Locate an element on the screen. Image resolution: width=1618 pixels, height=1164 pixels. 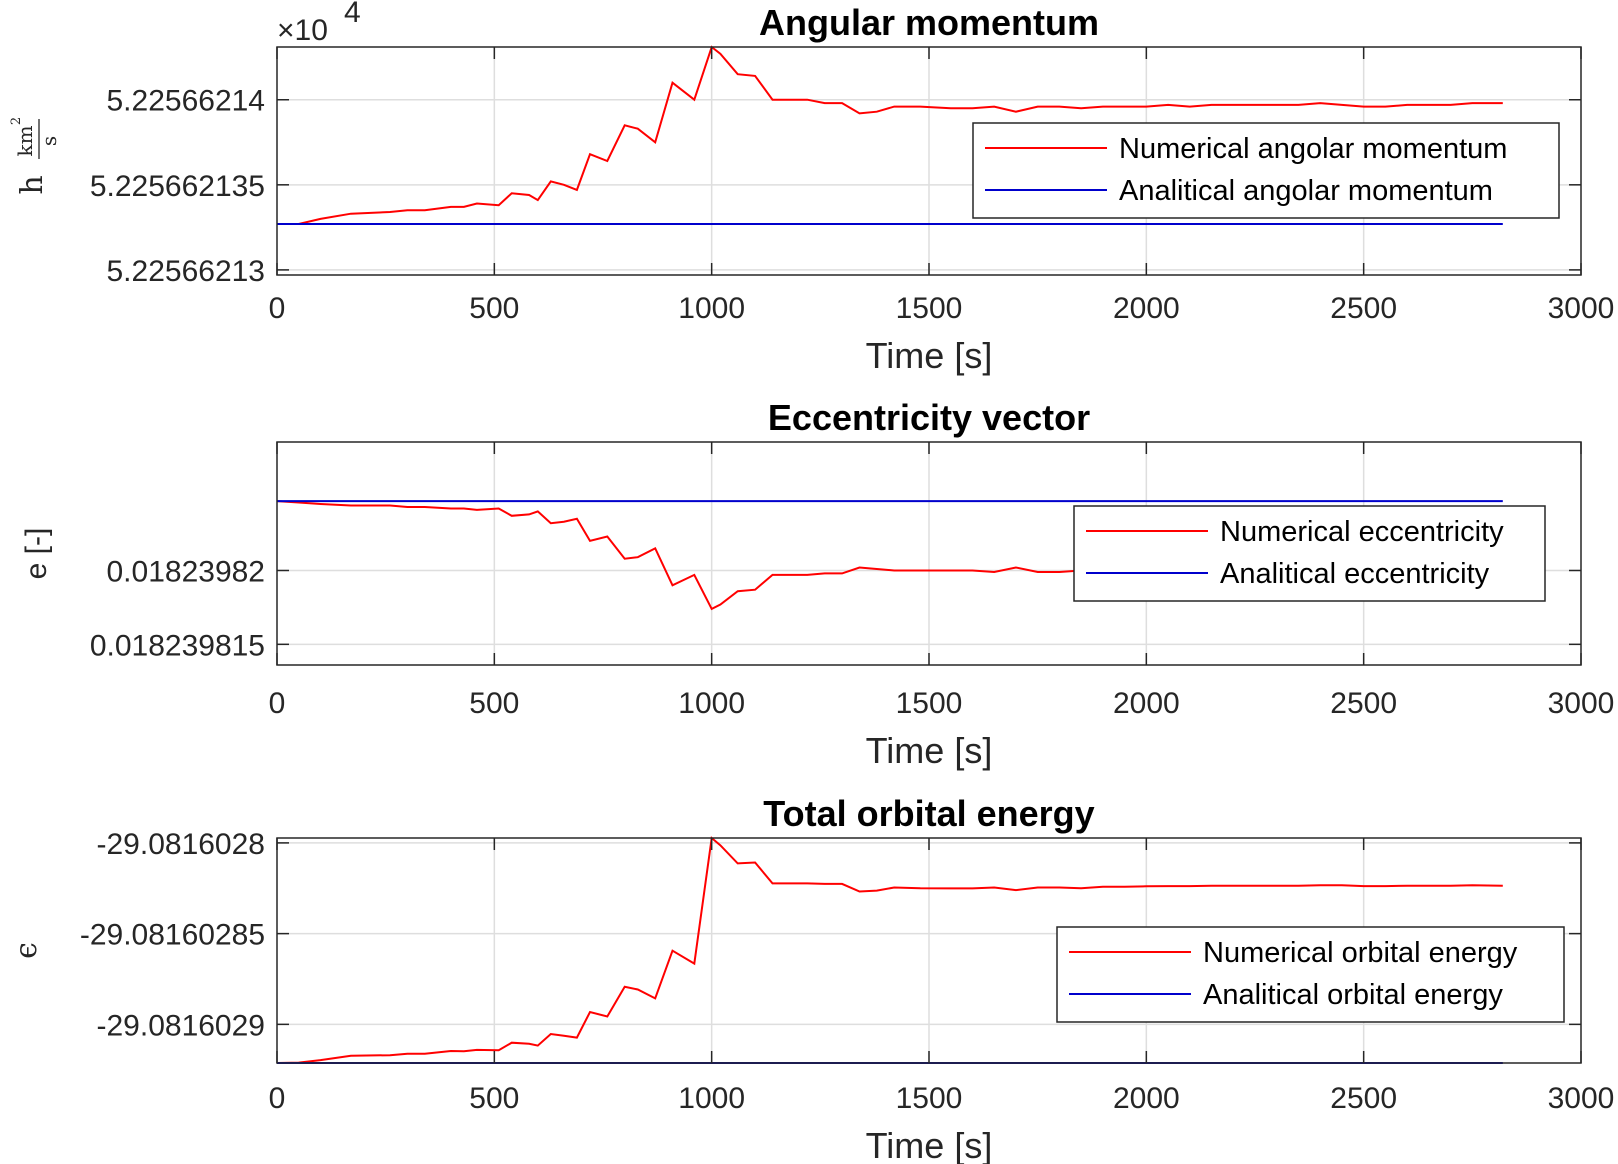
legend-entry: Analitical eccentricity is located at coordinates (1355, 574).